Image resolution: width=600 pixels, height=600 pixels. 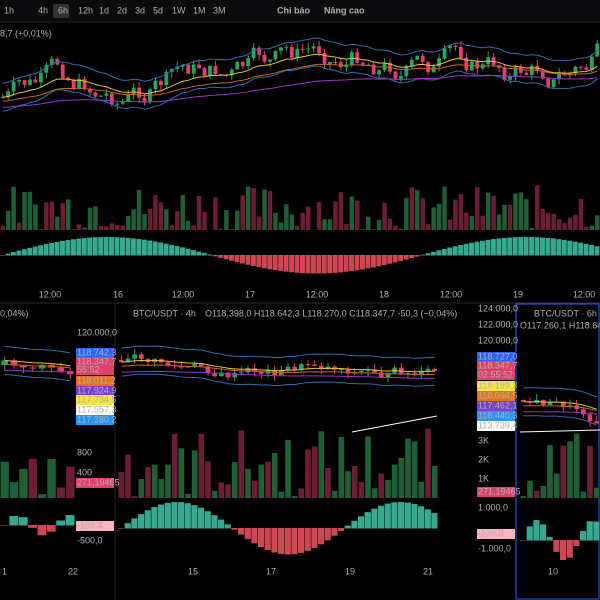 I want to click on axis-label: 271,19465, so click(x=98, y=482).